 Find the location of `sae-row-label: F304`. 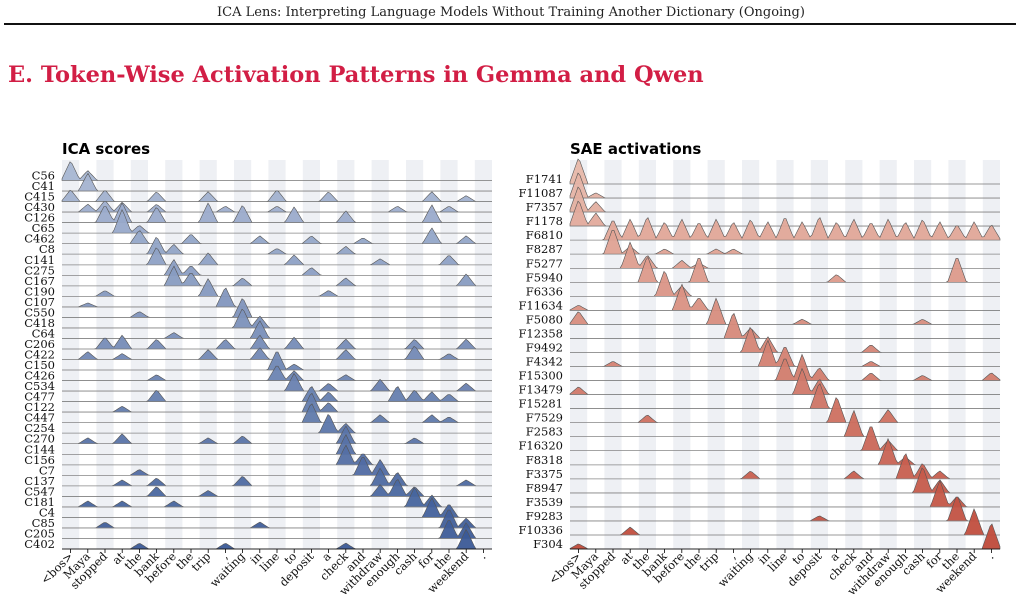

sae-row-label: F304 is located at coordinates (548, 544).